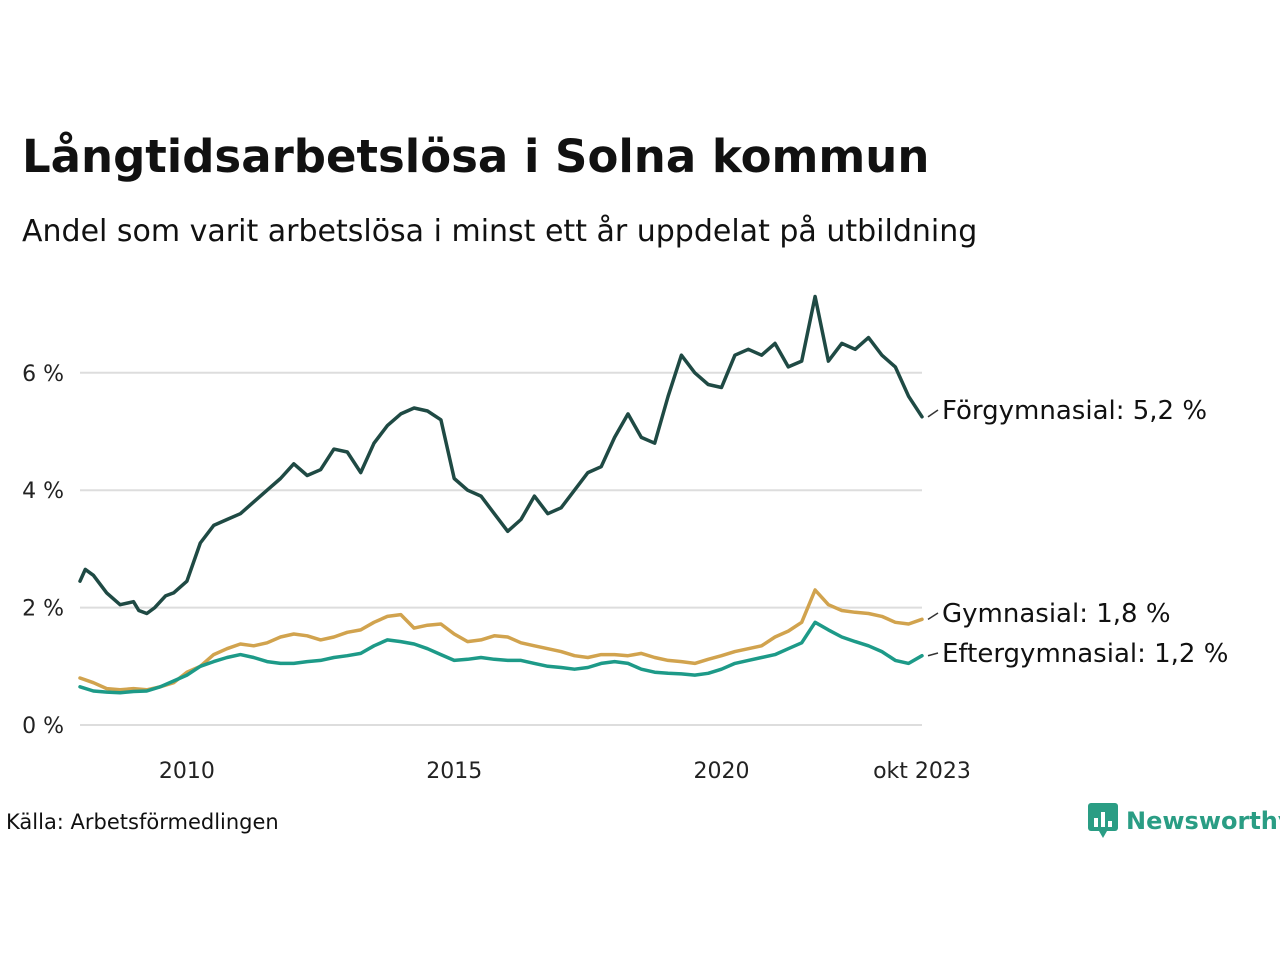  What do you see at coordinates (501, 657) in the screenshot?
I see `series-line-eftergymnasial` at bounding box center [501, 657].